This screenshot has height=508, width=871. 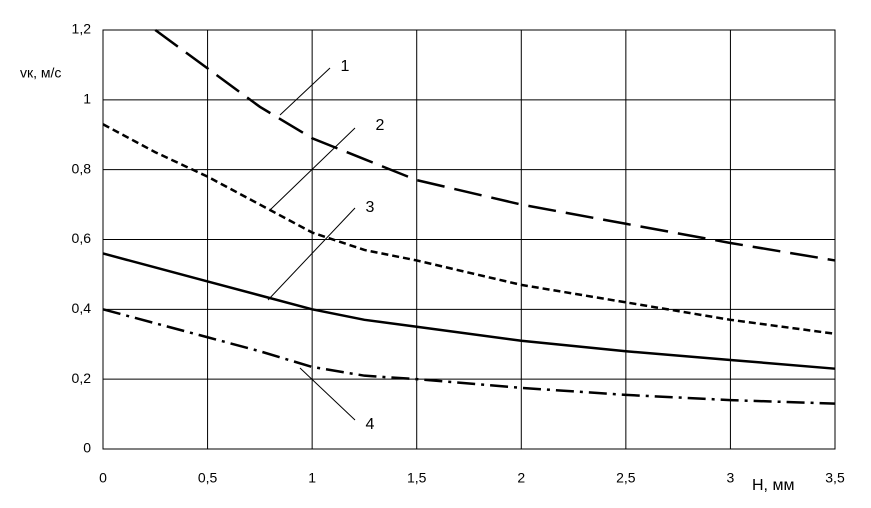 What do you see at coordinates (312, 478) in the screenshot?
I see `x-tick-label: 1` at bounding box center [312, 478].